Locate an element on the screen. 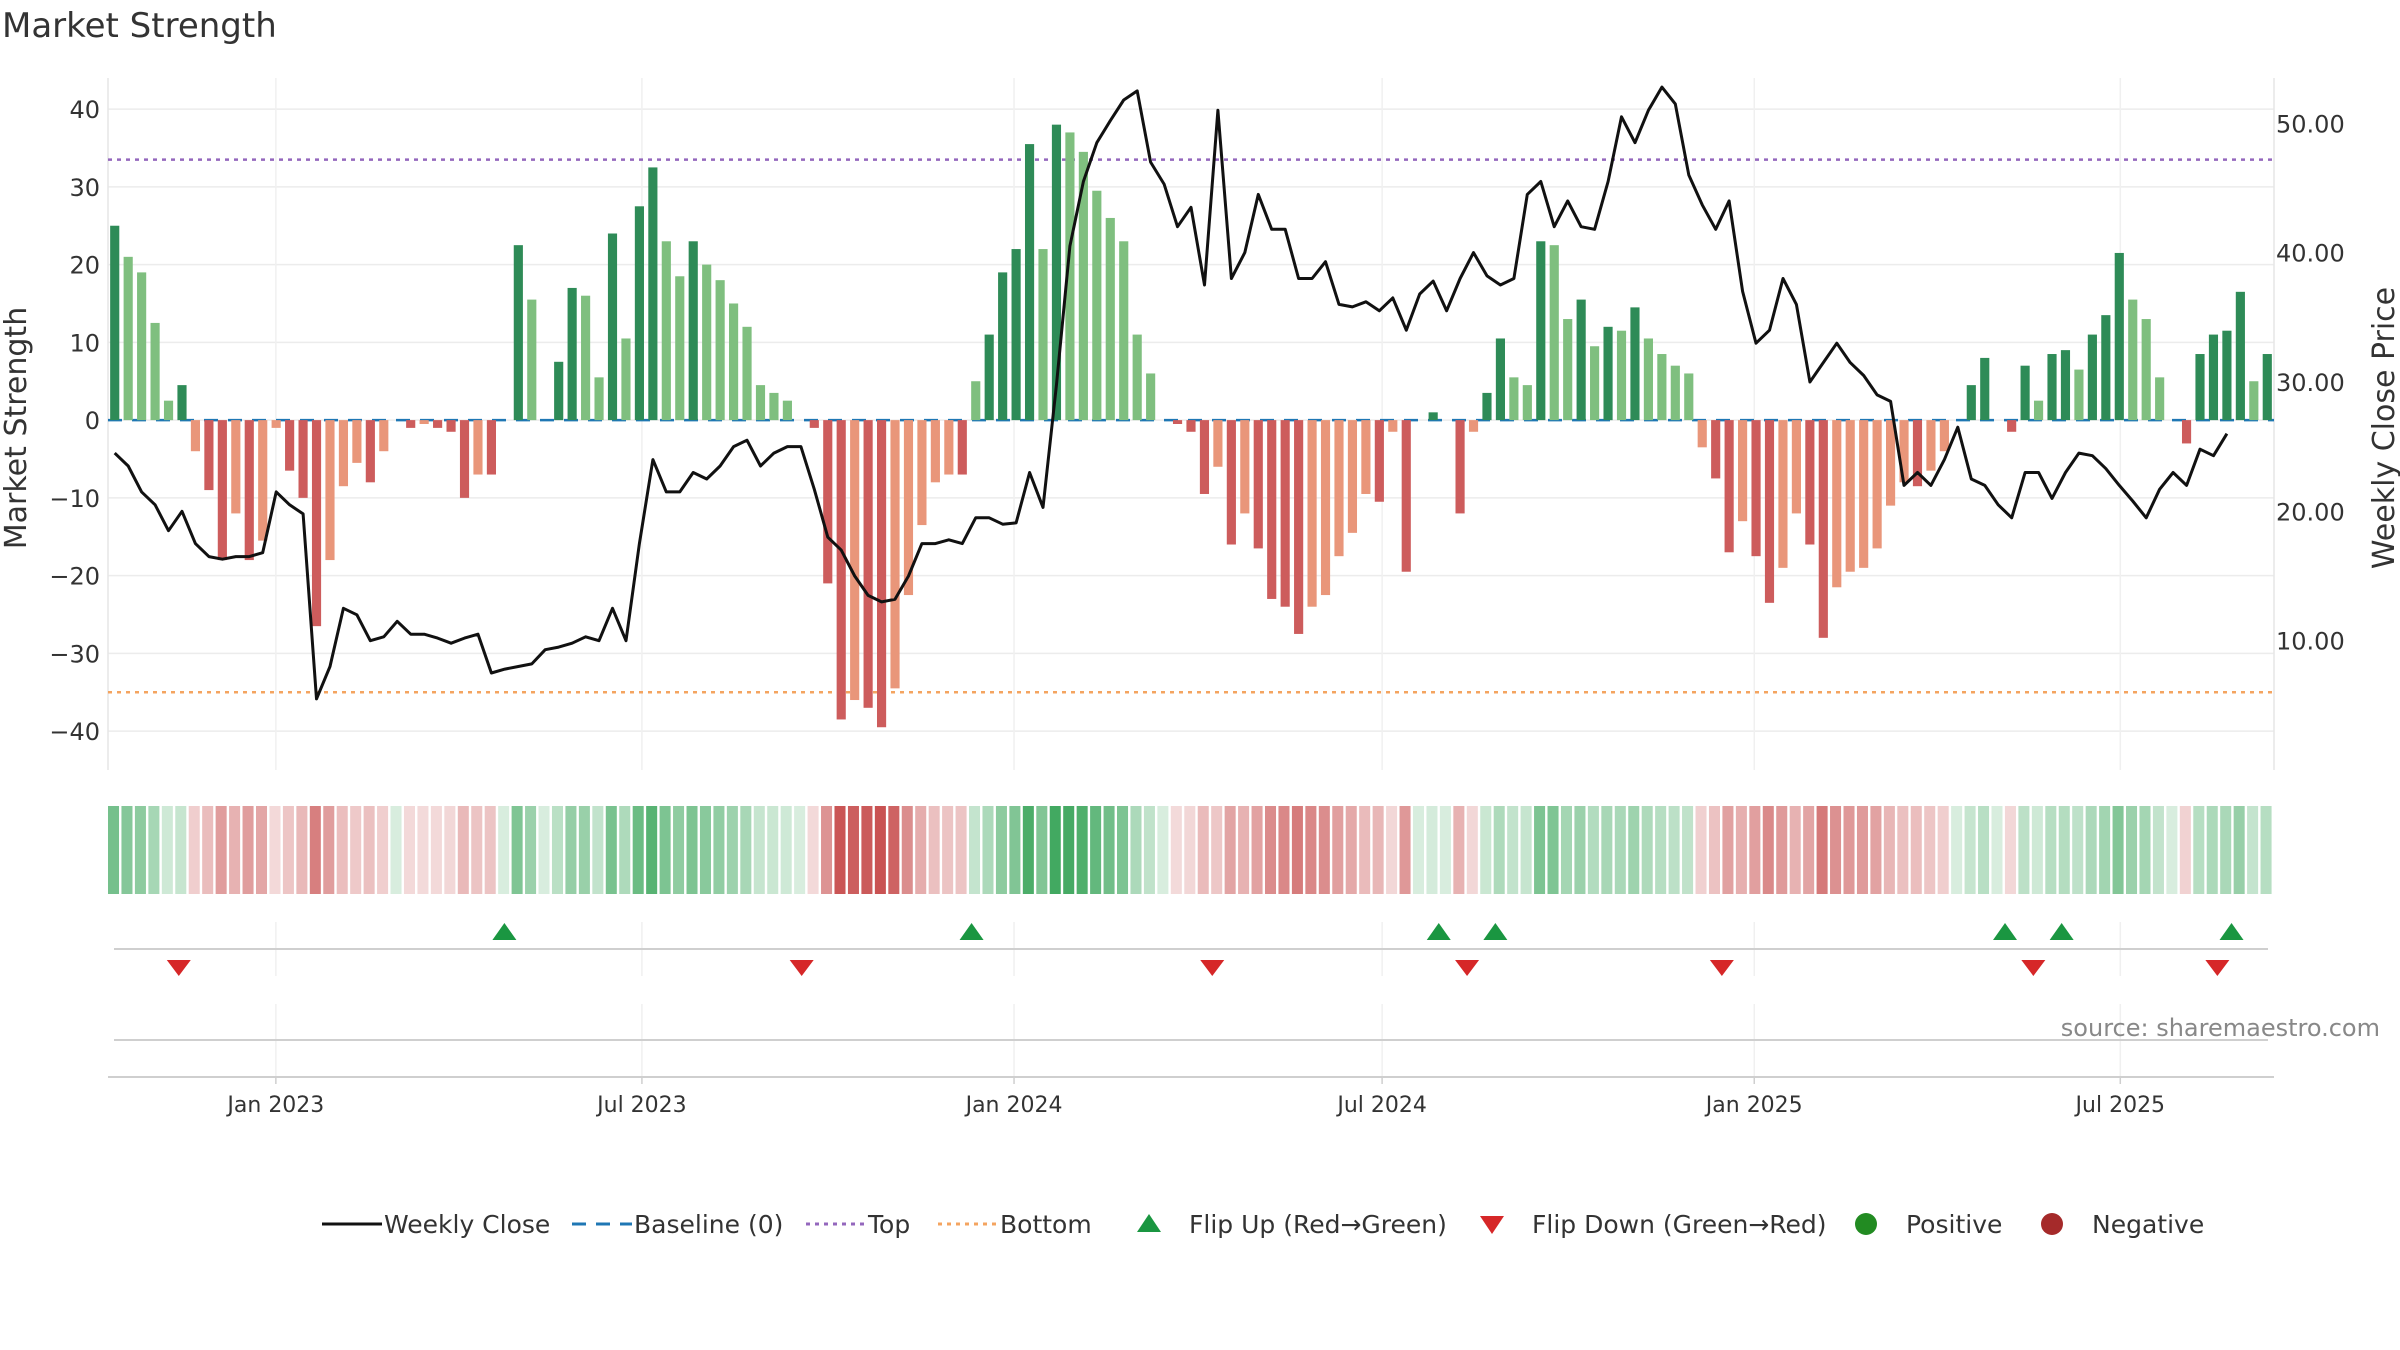  legend-swatch-flip-up is located at coordinates (1149, 1223).